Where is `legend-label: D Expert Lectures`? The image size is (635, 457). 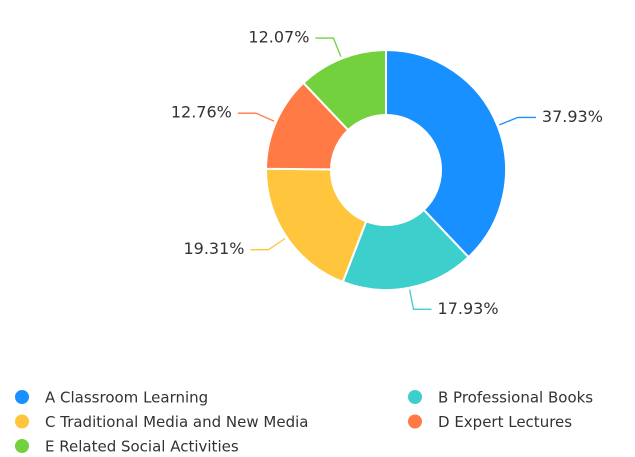
legend-label: D Expert Lectures is located at coordinates (505, 422).